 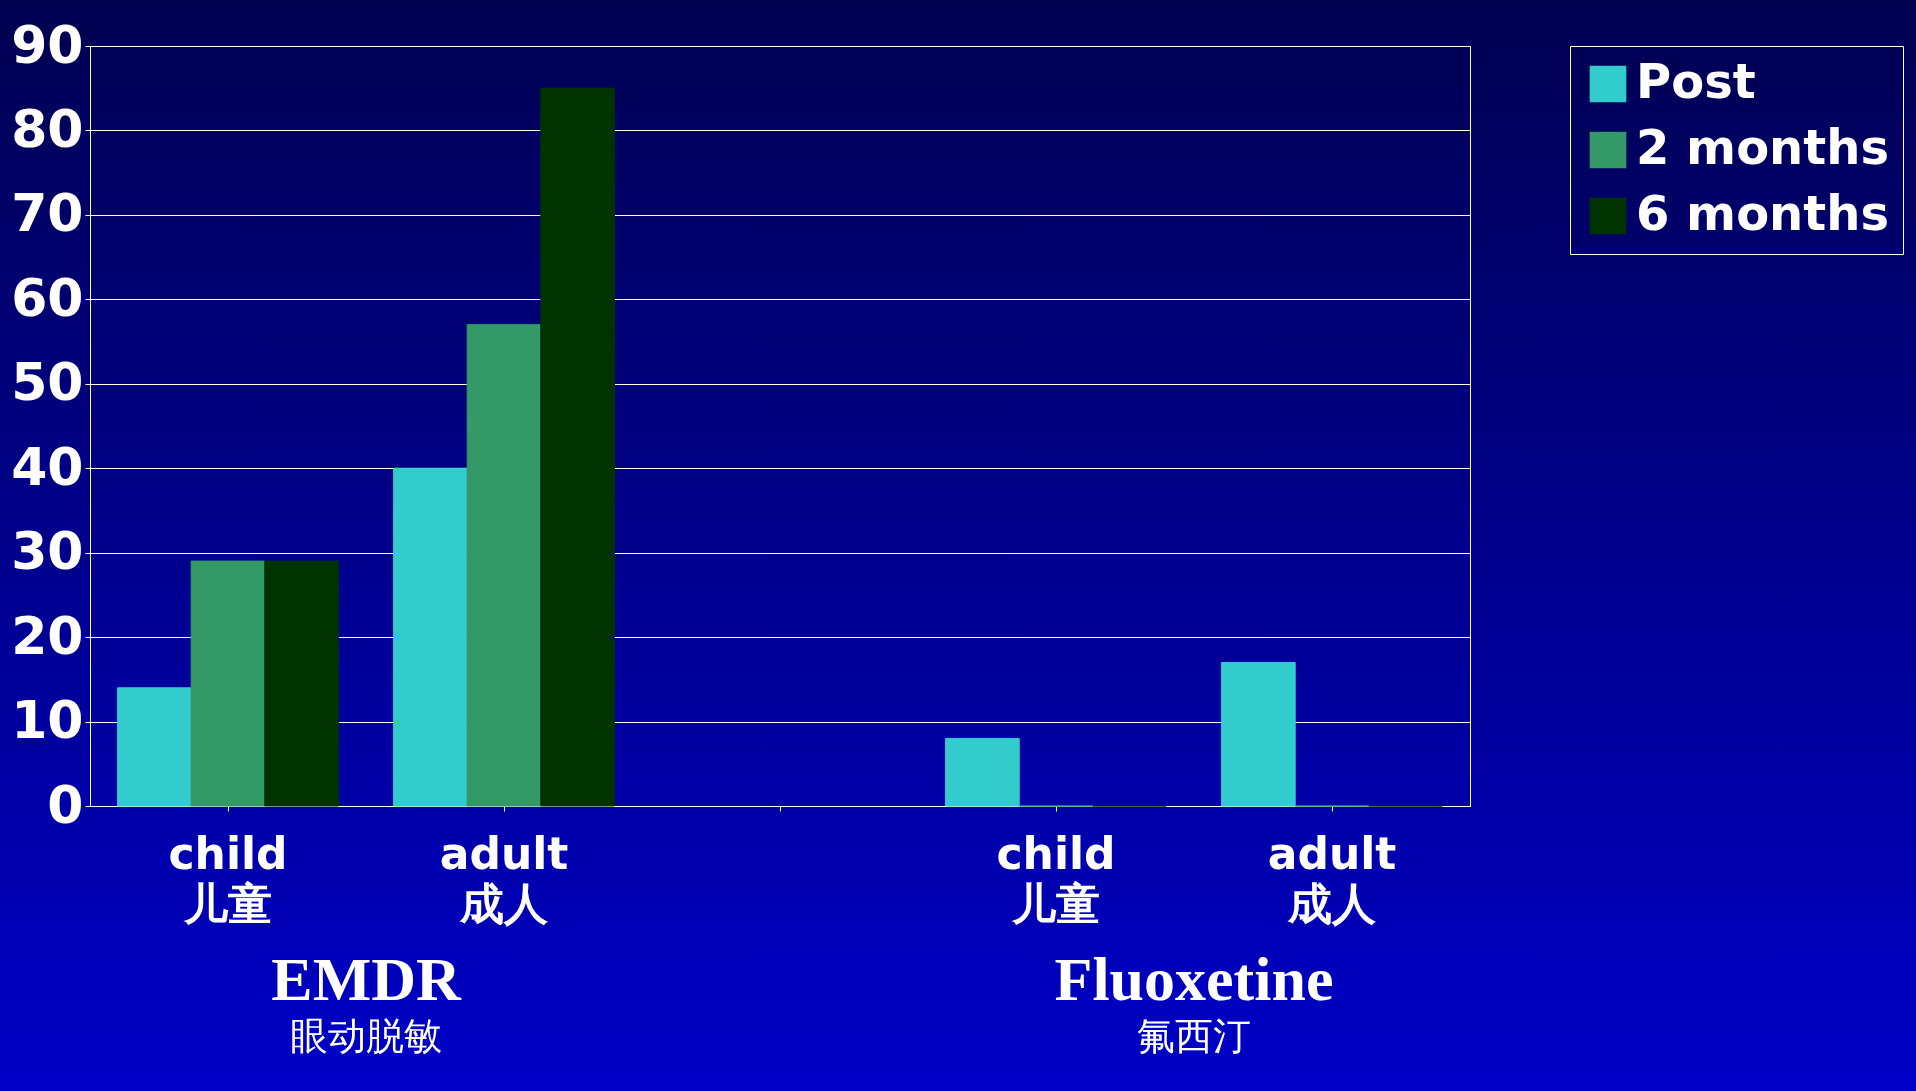 What do you see at coordinates (47, 213) in the screenshot?
I see `y-tick-label: 70` at bounding box center [47, 213].